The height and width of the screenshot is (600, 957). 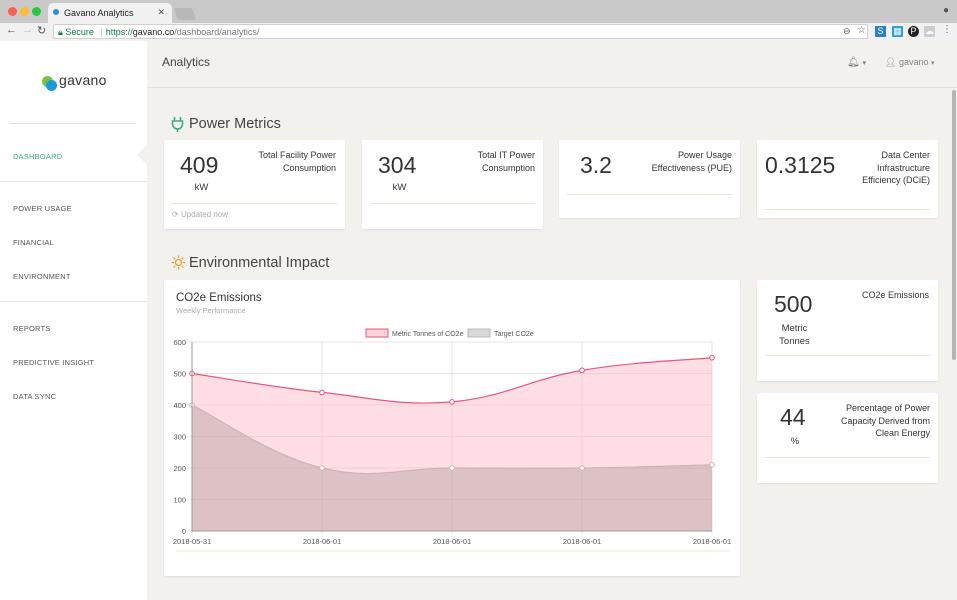 I want to click on scrollbar-thumb, so click(x=954, y=225).